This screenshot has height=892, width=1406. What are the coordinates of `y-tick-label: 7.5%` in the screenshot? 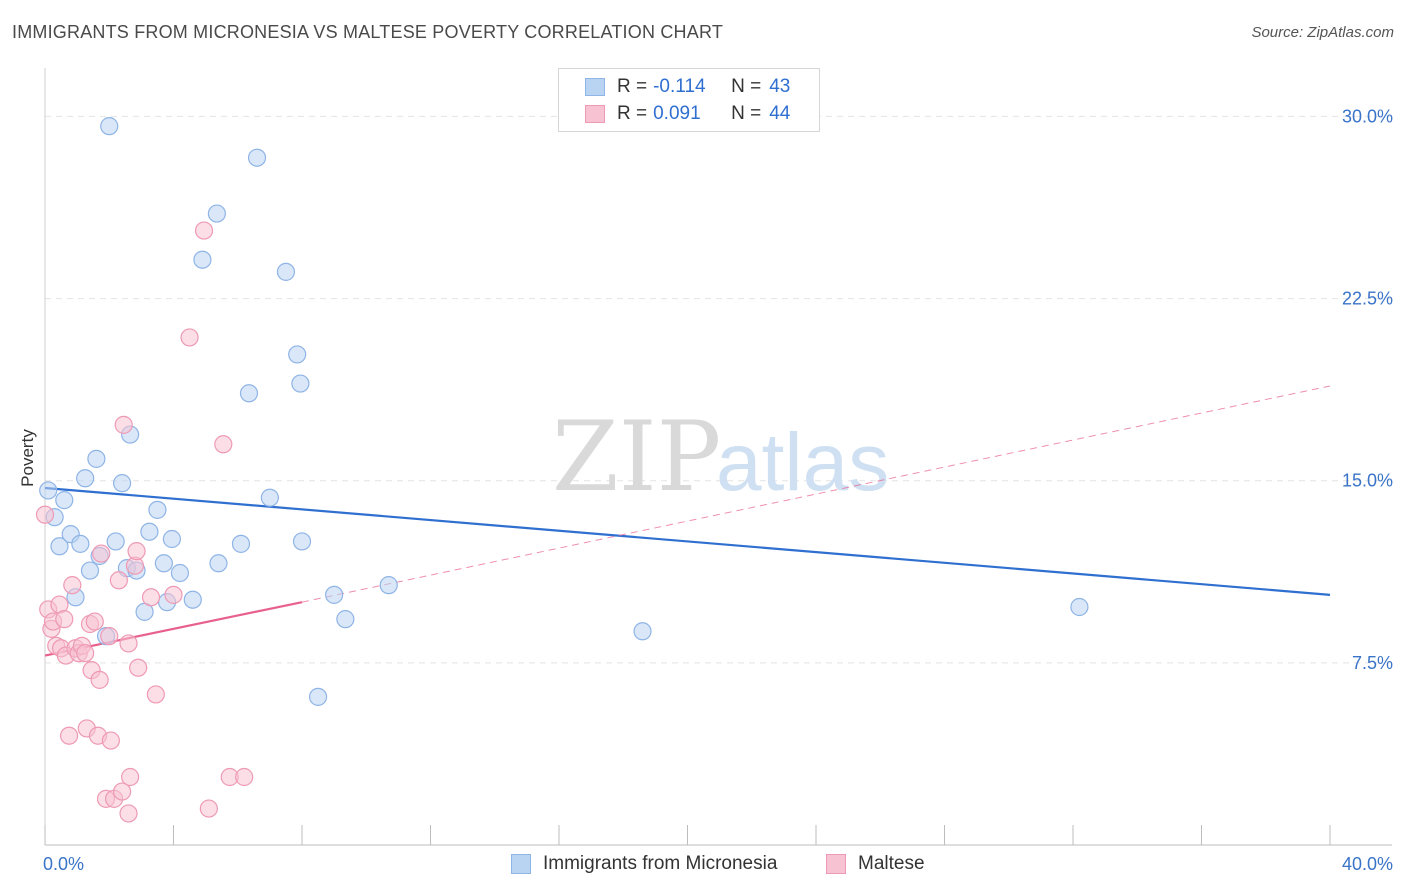 It's located at (1372, 663).